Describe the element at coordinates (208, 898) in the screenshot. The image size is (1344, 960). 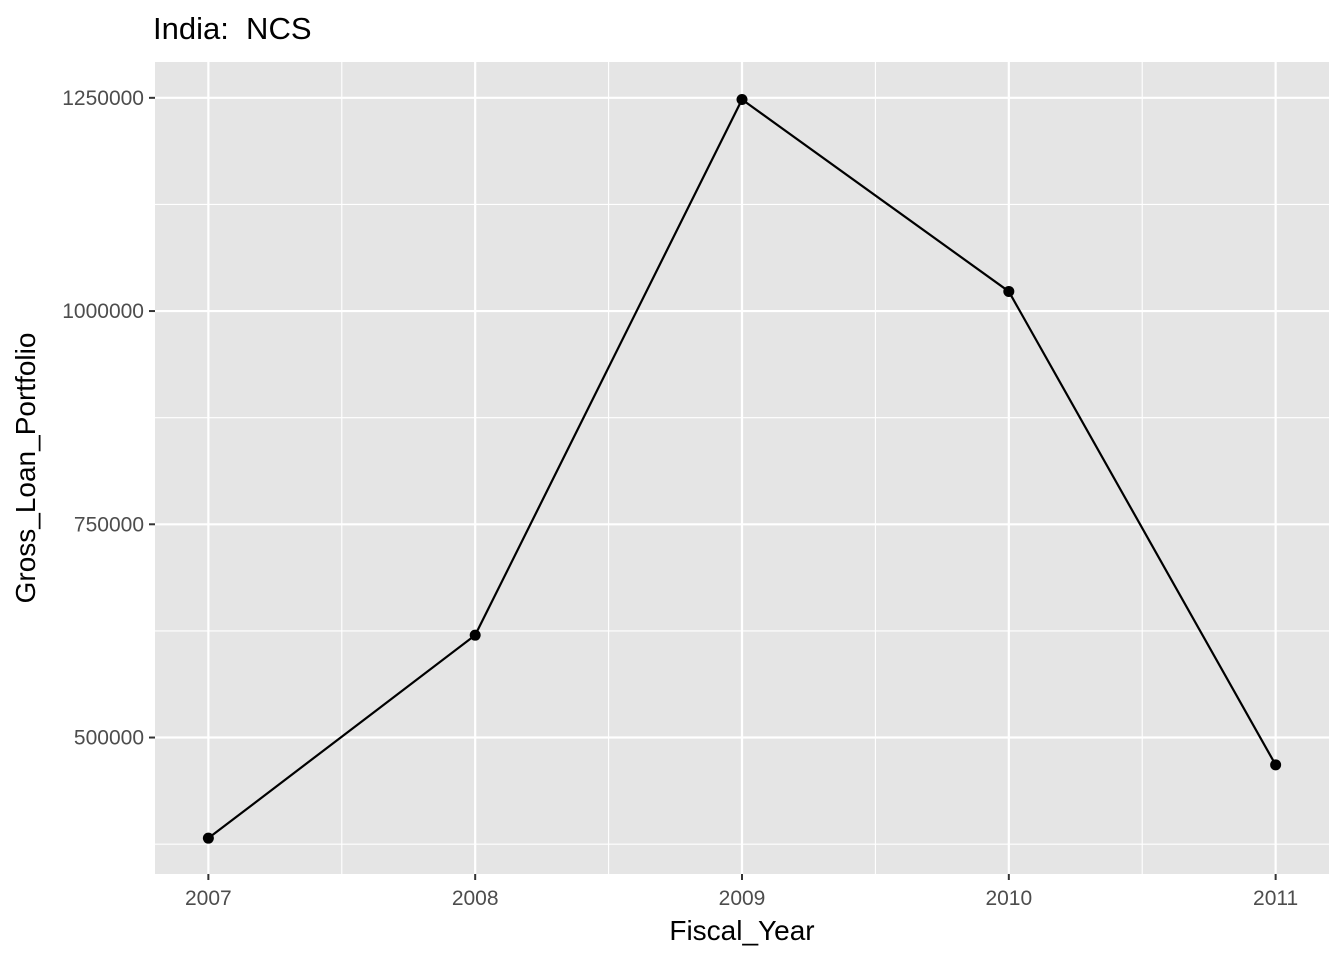
I see `x-tick-label: 2007` at that location.